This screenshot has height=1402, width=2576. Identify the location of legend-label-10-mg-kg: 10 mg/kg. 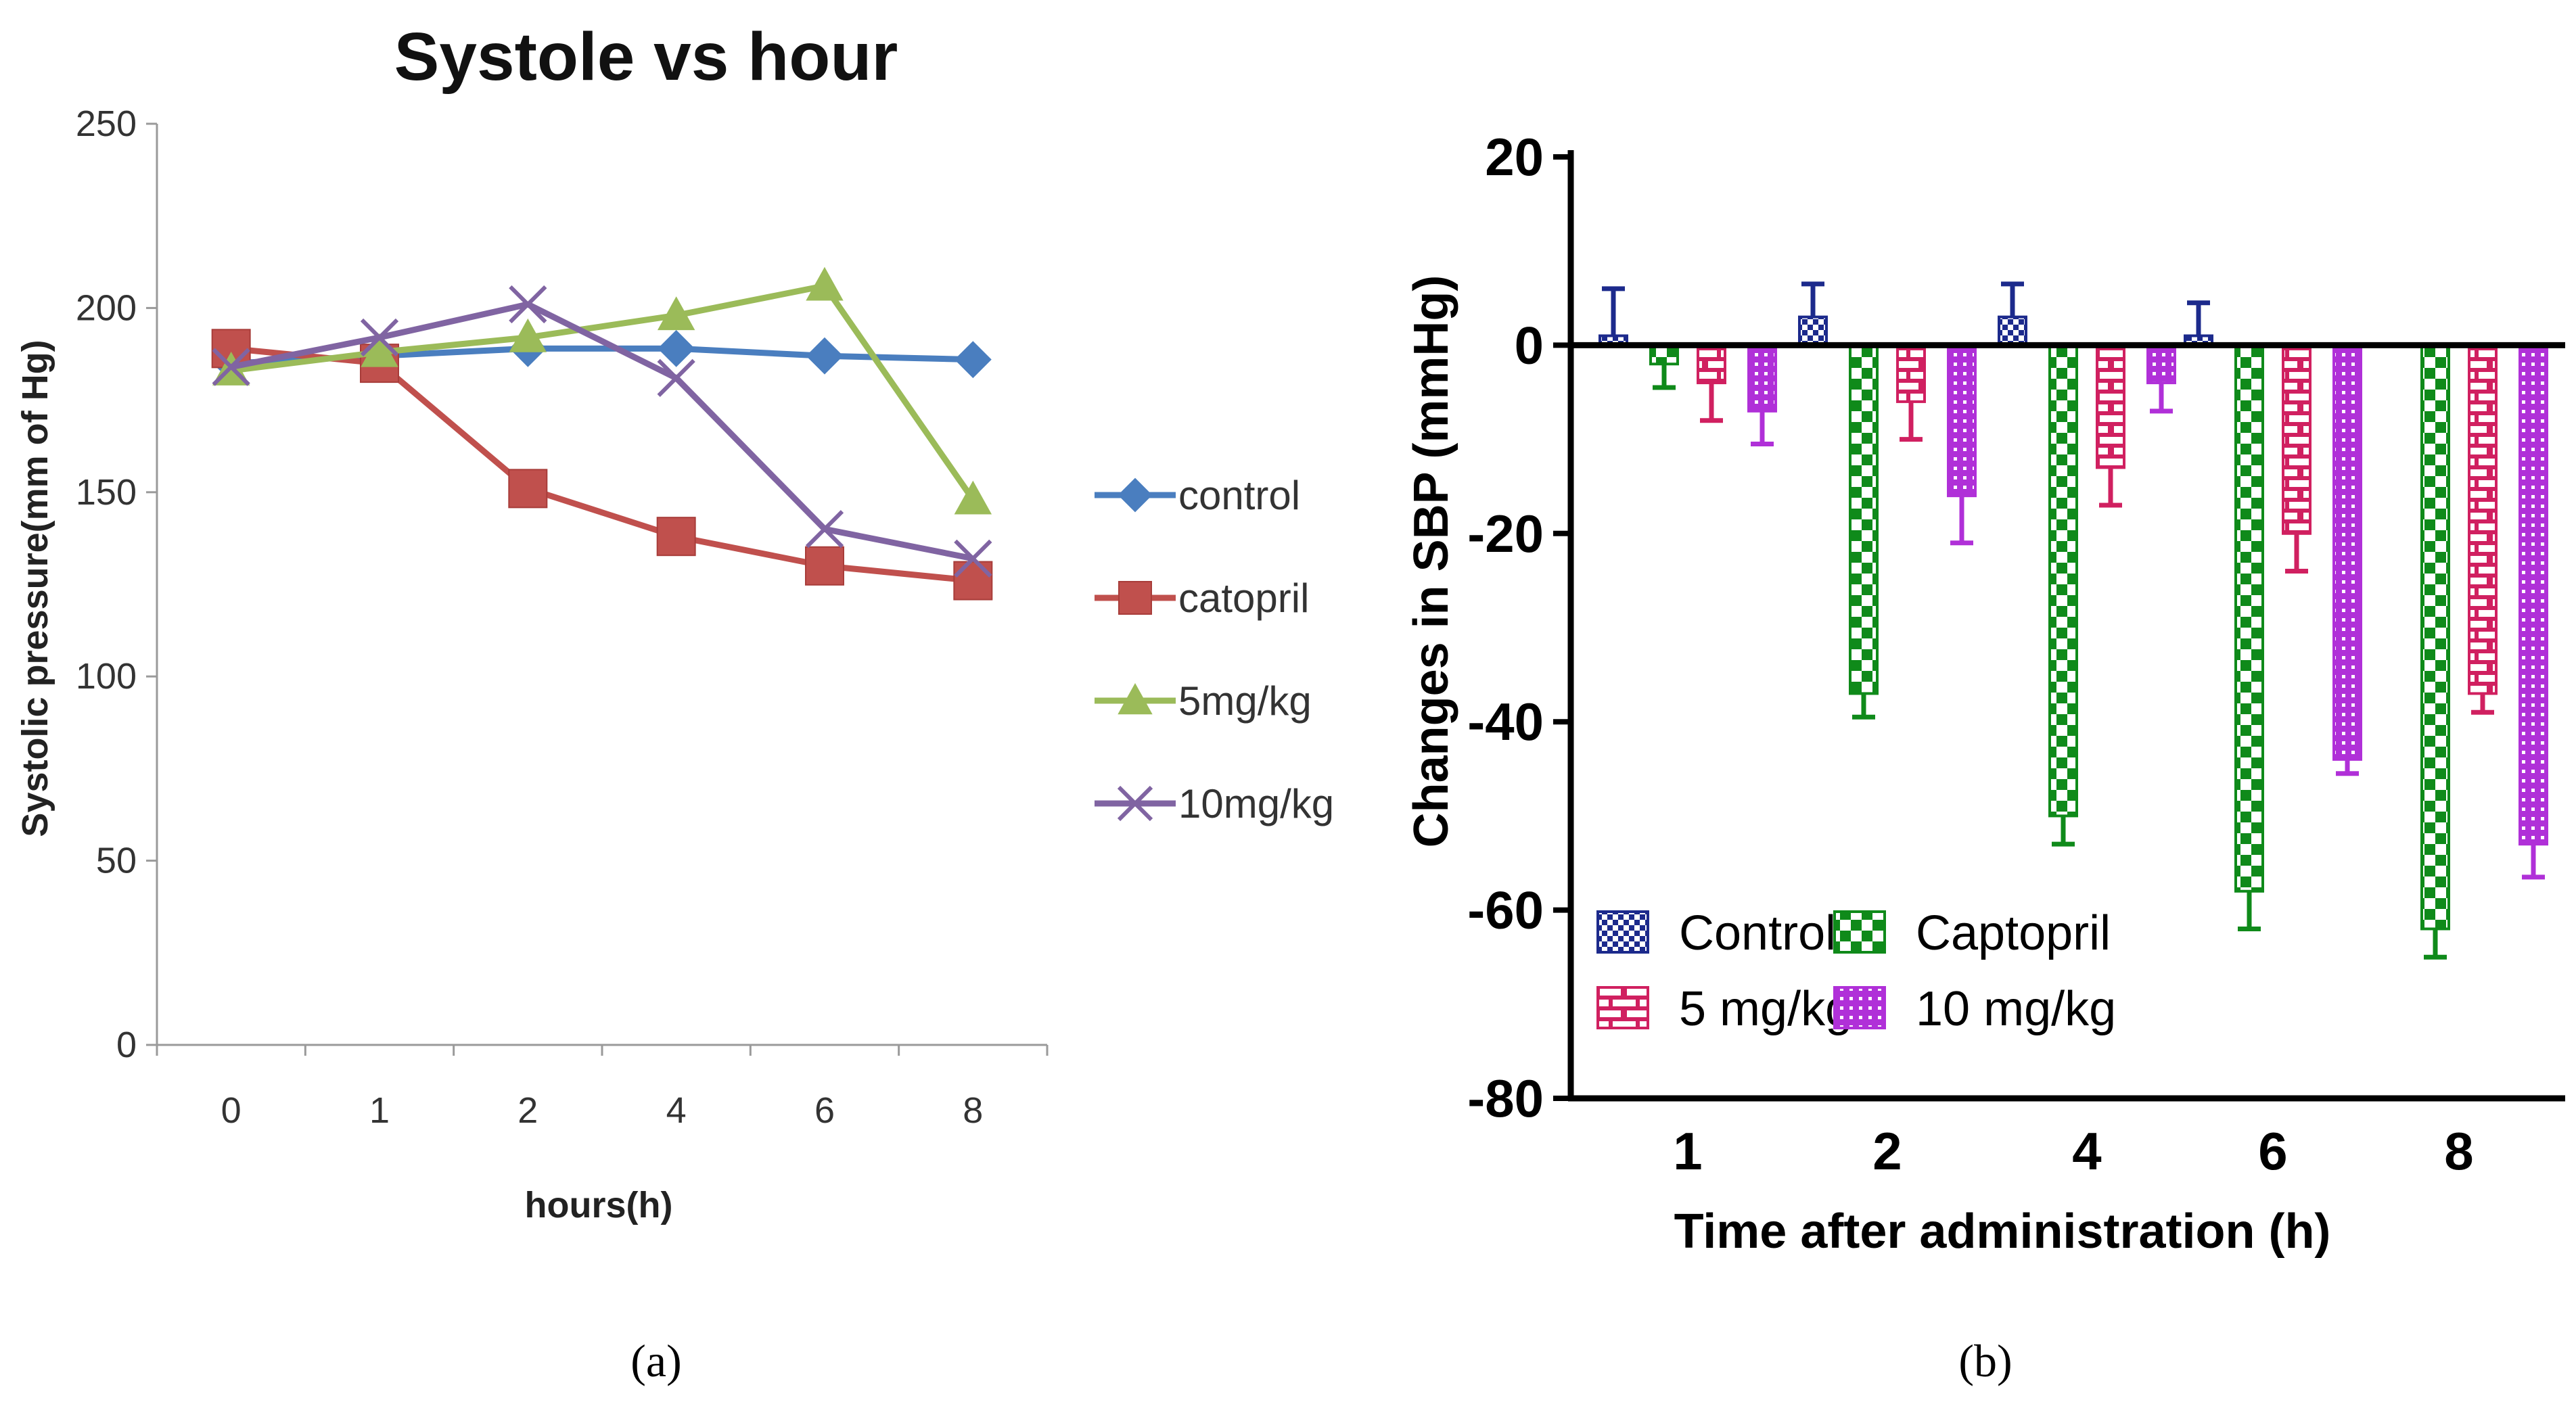
(2016, 1009).